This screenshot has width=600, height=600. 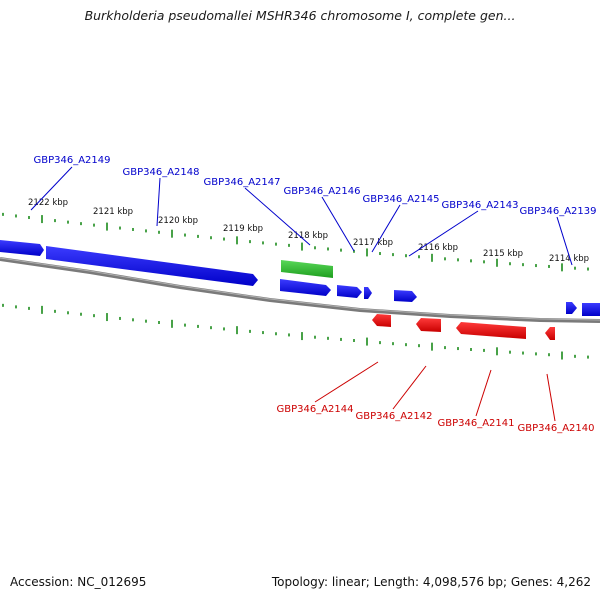 I want to click on gene-label: GBP346_A2141, so click(x=475, y=423).